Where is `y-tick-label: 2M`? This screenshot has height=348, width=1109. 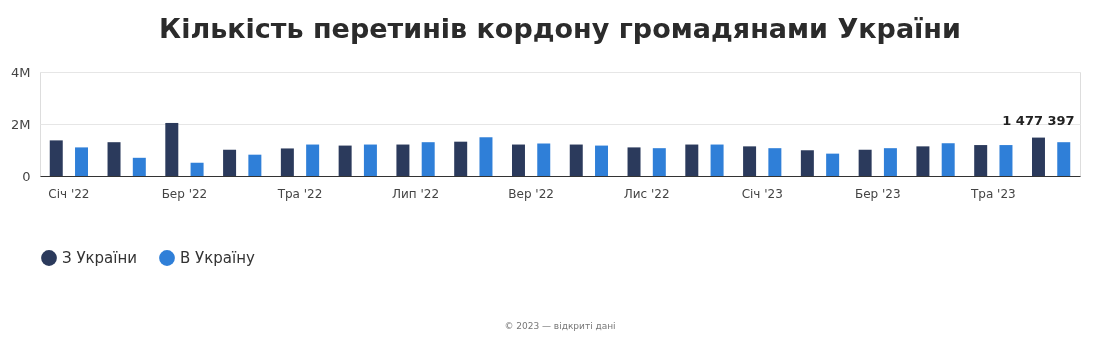
y-tick-label: 2M is located at coordinates (21, 124).